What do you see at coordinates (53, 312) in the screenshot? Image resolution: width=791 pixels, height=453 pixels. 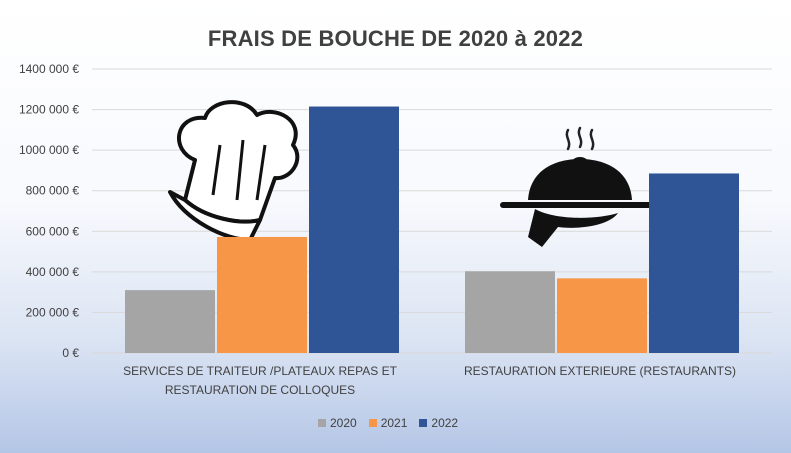 I see `y-tick-label: 200 000 €` at bounding box center [53, 312].